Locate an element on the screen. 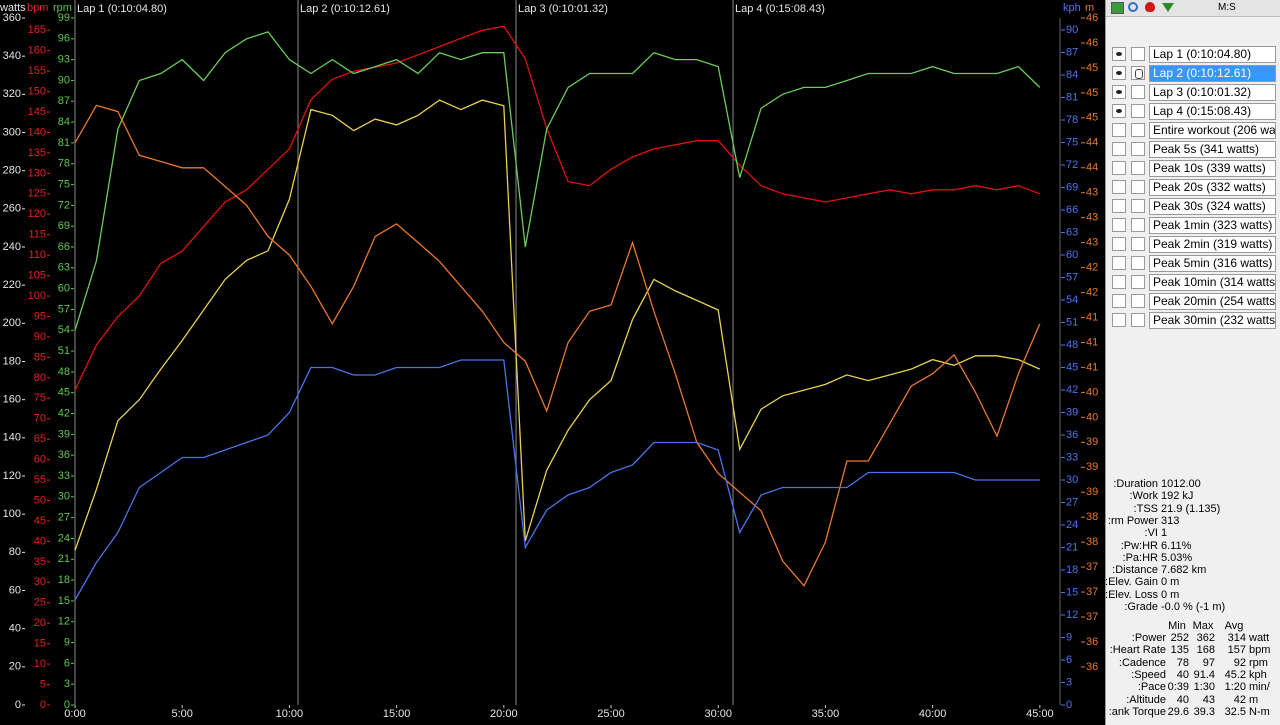 Image resolution: width=1280 pixels, height=725 pixels. summary-value: 7.682 km is located at coordinates (1184, 570).